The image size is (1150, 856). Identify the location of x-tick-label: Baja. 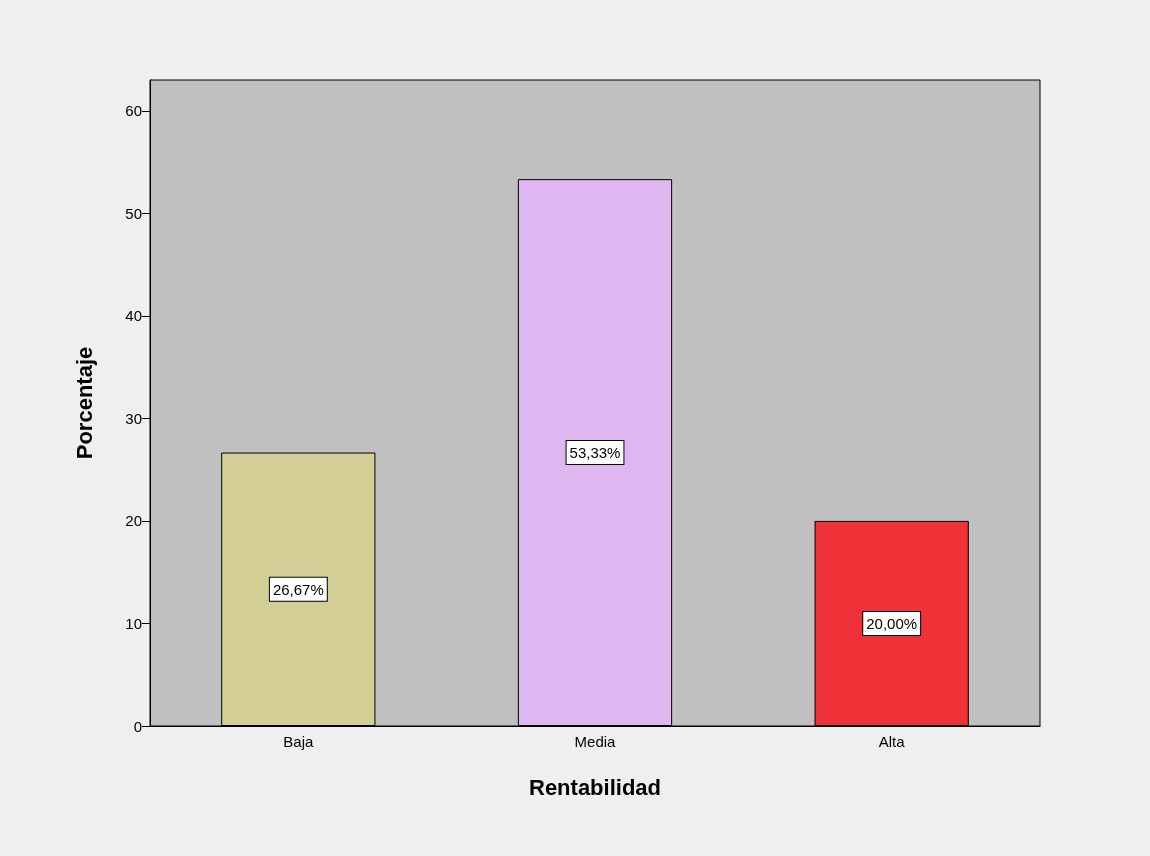
(298, 741).